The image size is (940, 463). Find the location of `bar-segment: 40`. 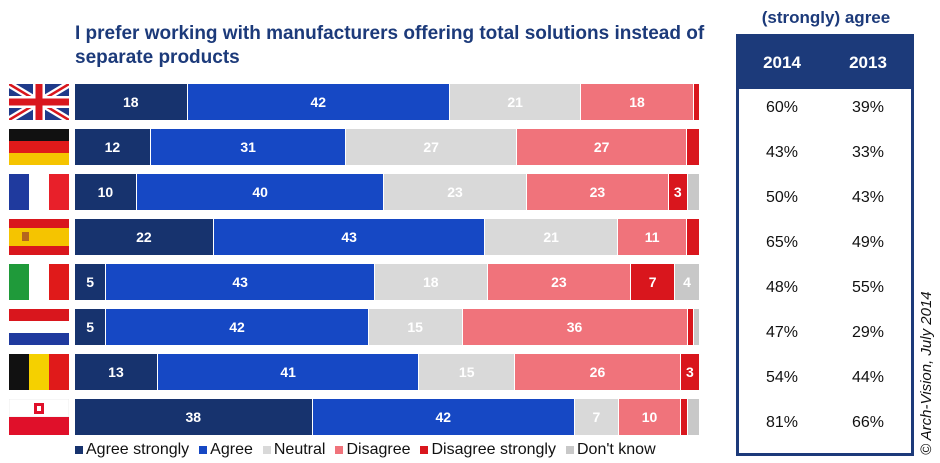

bar-segment: 40 is located at coordinates (260, 192).